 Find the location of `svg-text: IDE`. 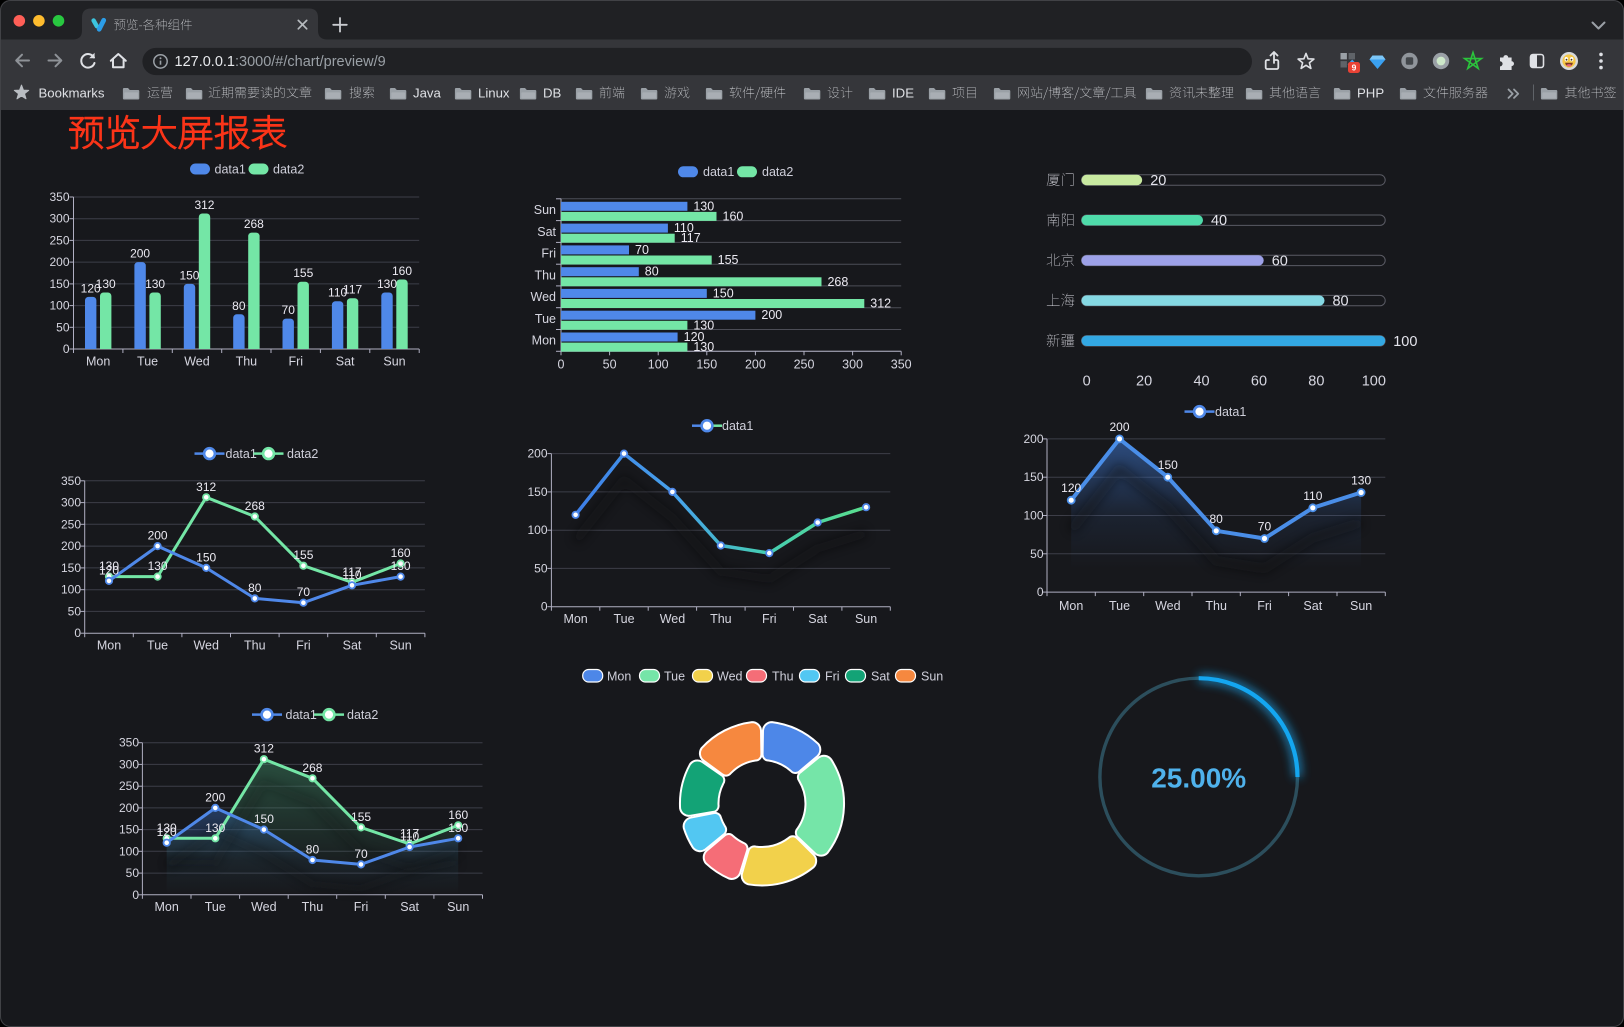

svg-text: IDE is located at coordinates (903, 92).